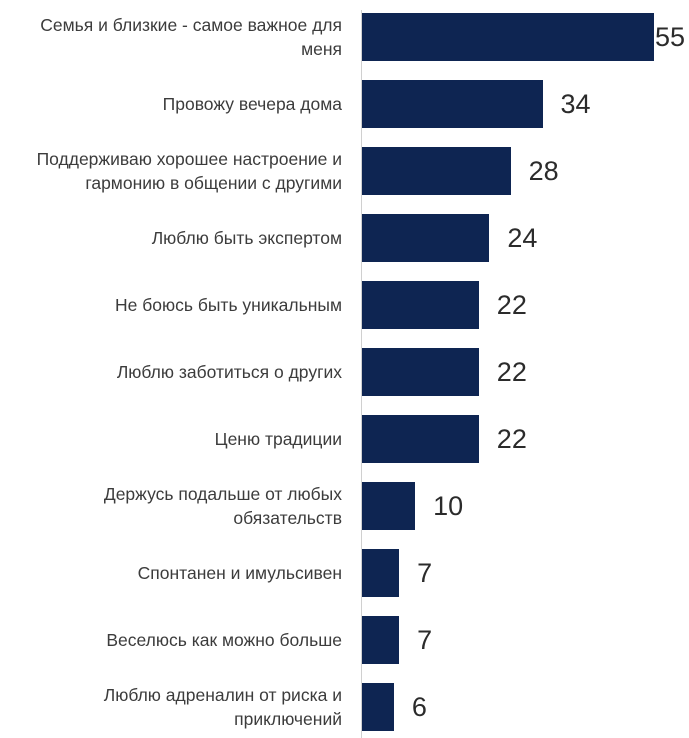  What do you see at coordinates (670, 37) in the screenshot?
I see `value-label: 55` at bounding box center [670, 37].